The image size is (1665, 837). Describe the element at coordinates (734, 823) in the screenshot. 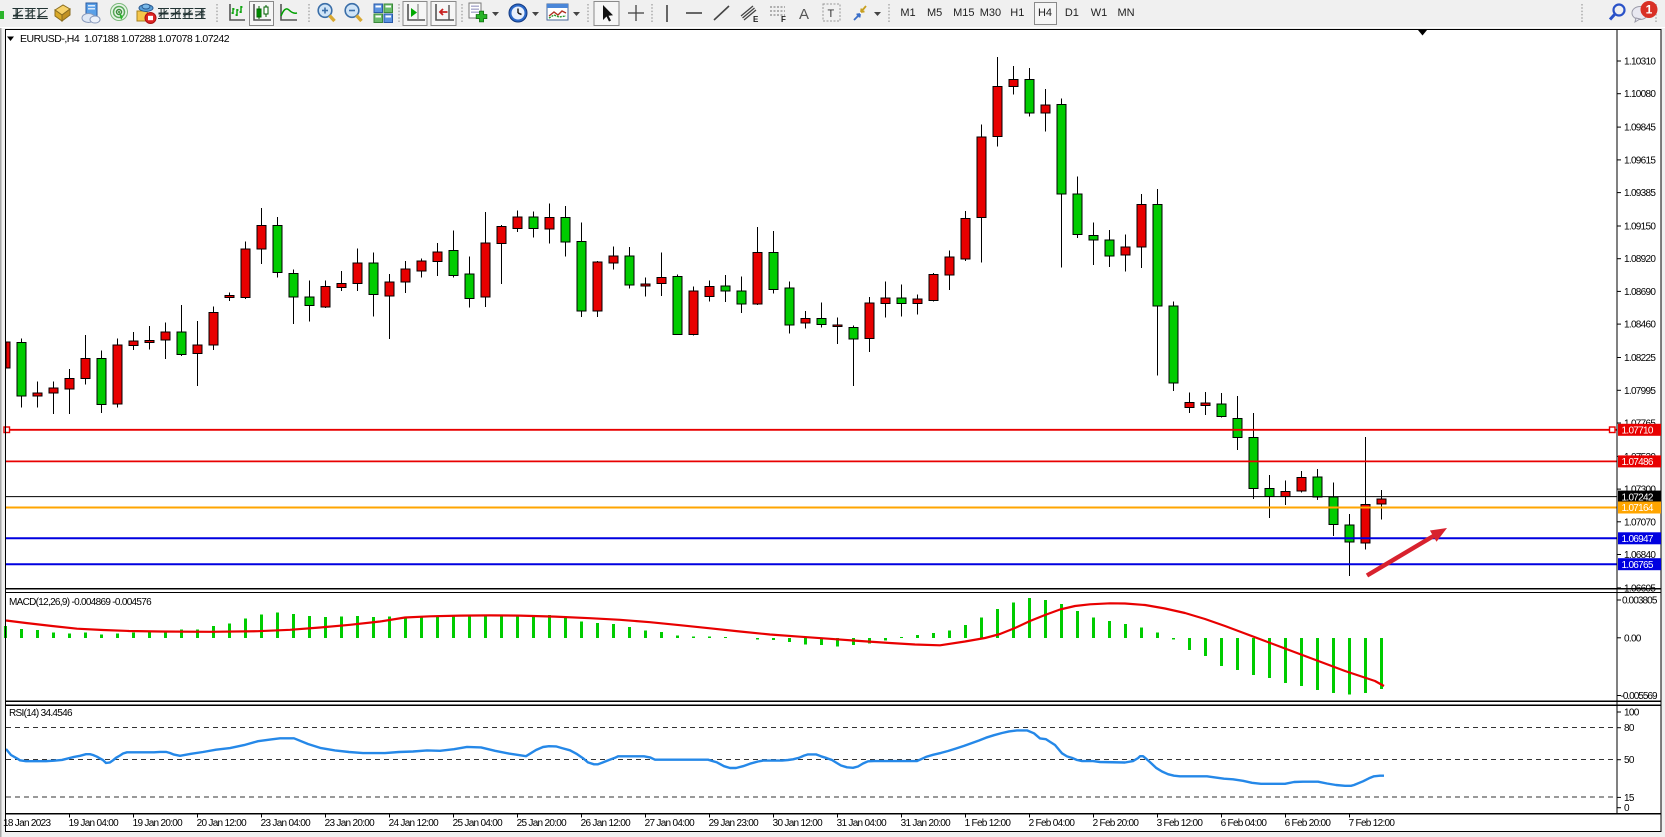

I see `svg-text: 29 Jan 23:00` at that location.